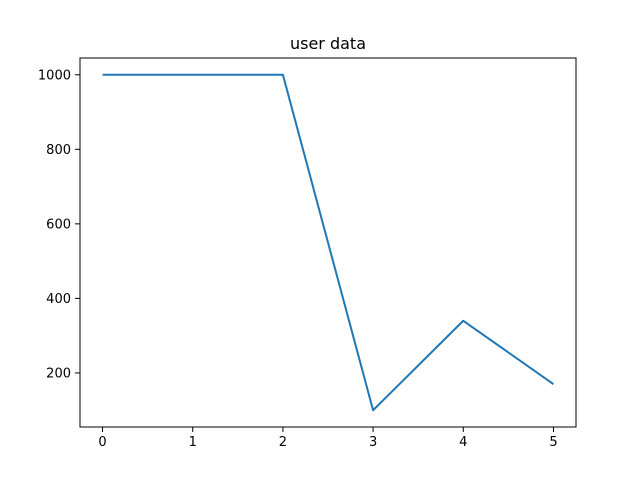 The height and width of the screenshot is (480, 640). What do you see at coordinates (58, 373) in the screenshot?
I see `y-tick-label: 200` at bounding box center [58, 373].